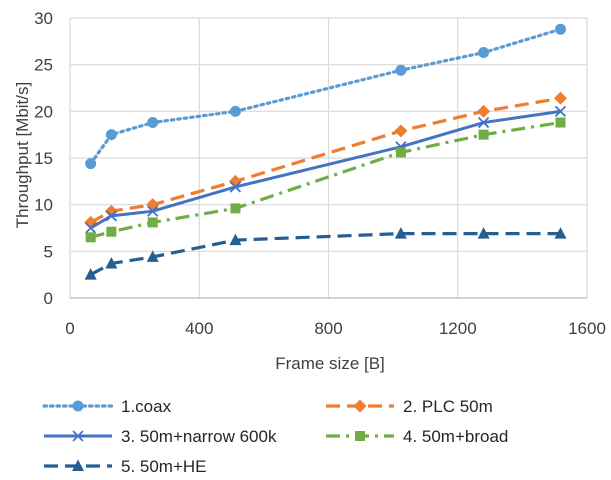 The width and height of the screenshot is (611, 480). What do you see at coordinates (22, 155) in the screenshot?
I see `y-axis-title: Throughput [Mbit/s]` at bounding box center [22, 155].